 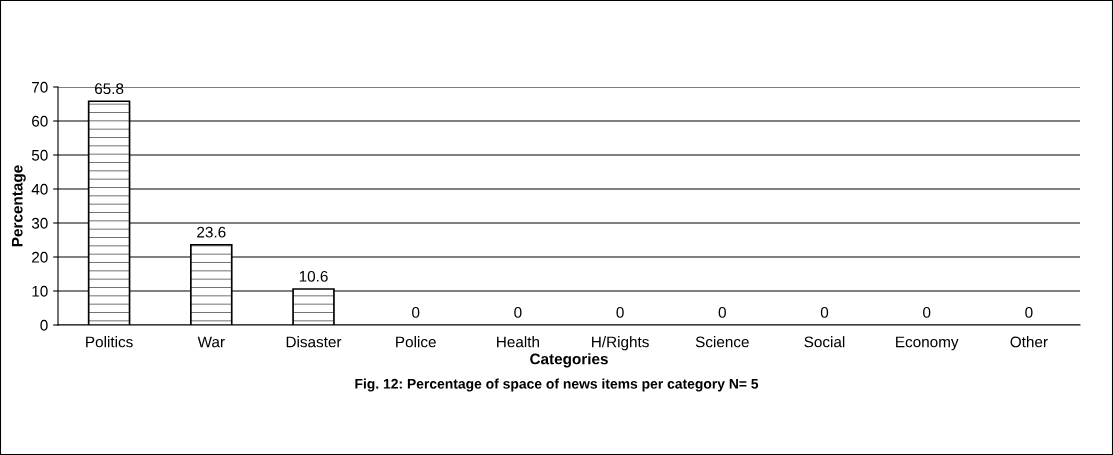 I want to click on y-tick-label: 50, so click(x=39, y=155).